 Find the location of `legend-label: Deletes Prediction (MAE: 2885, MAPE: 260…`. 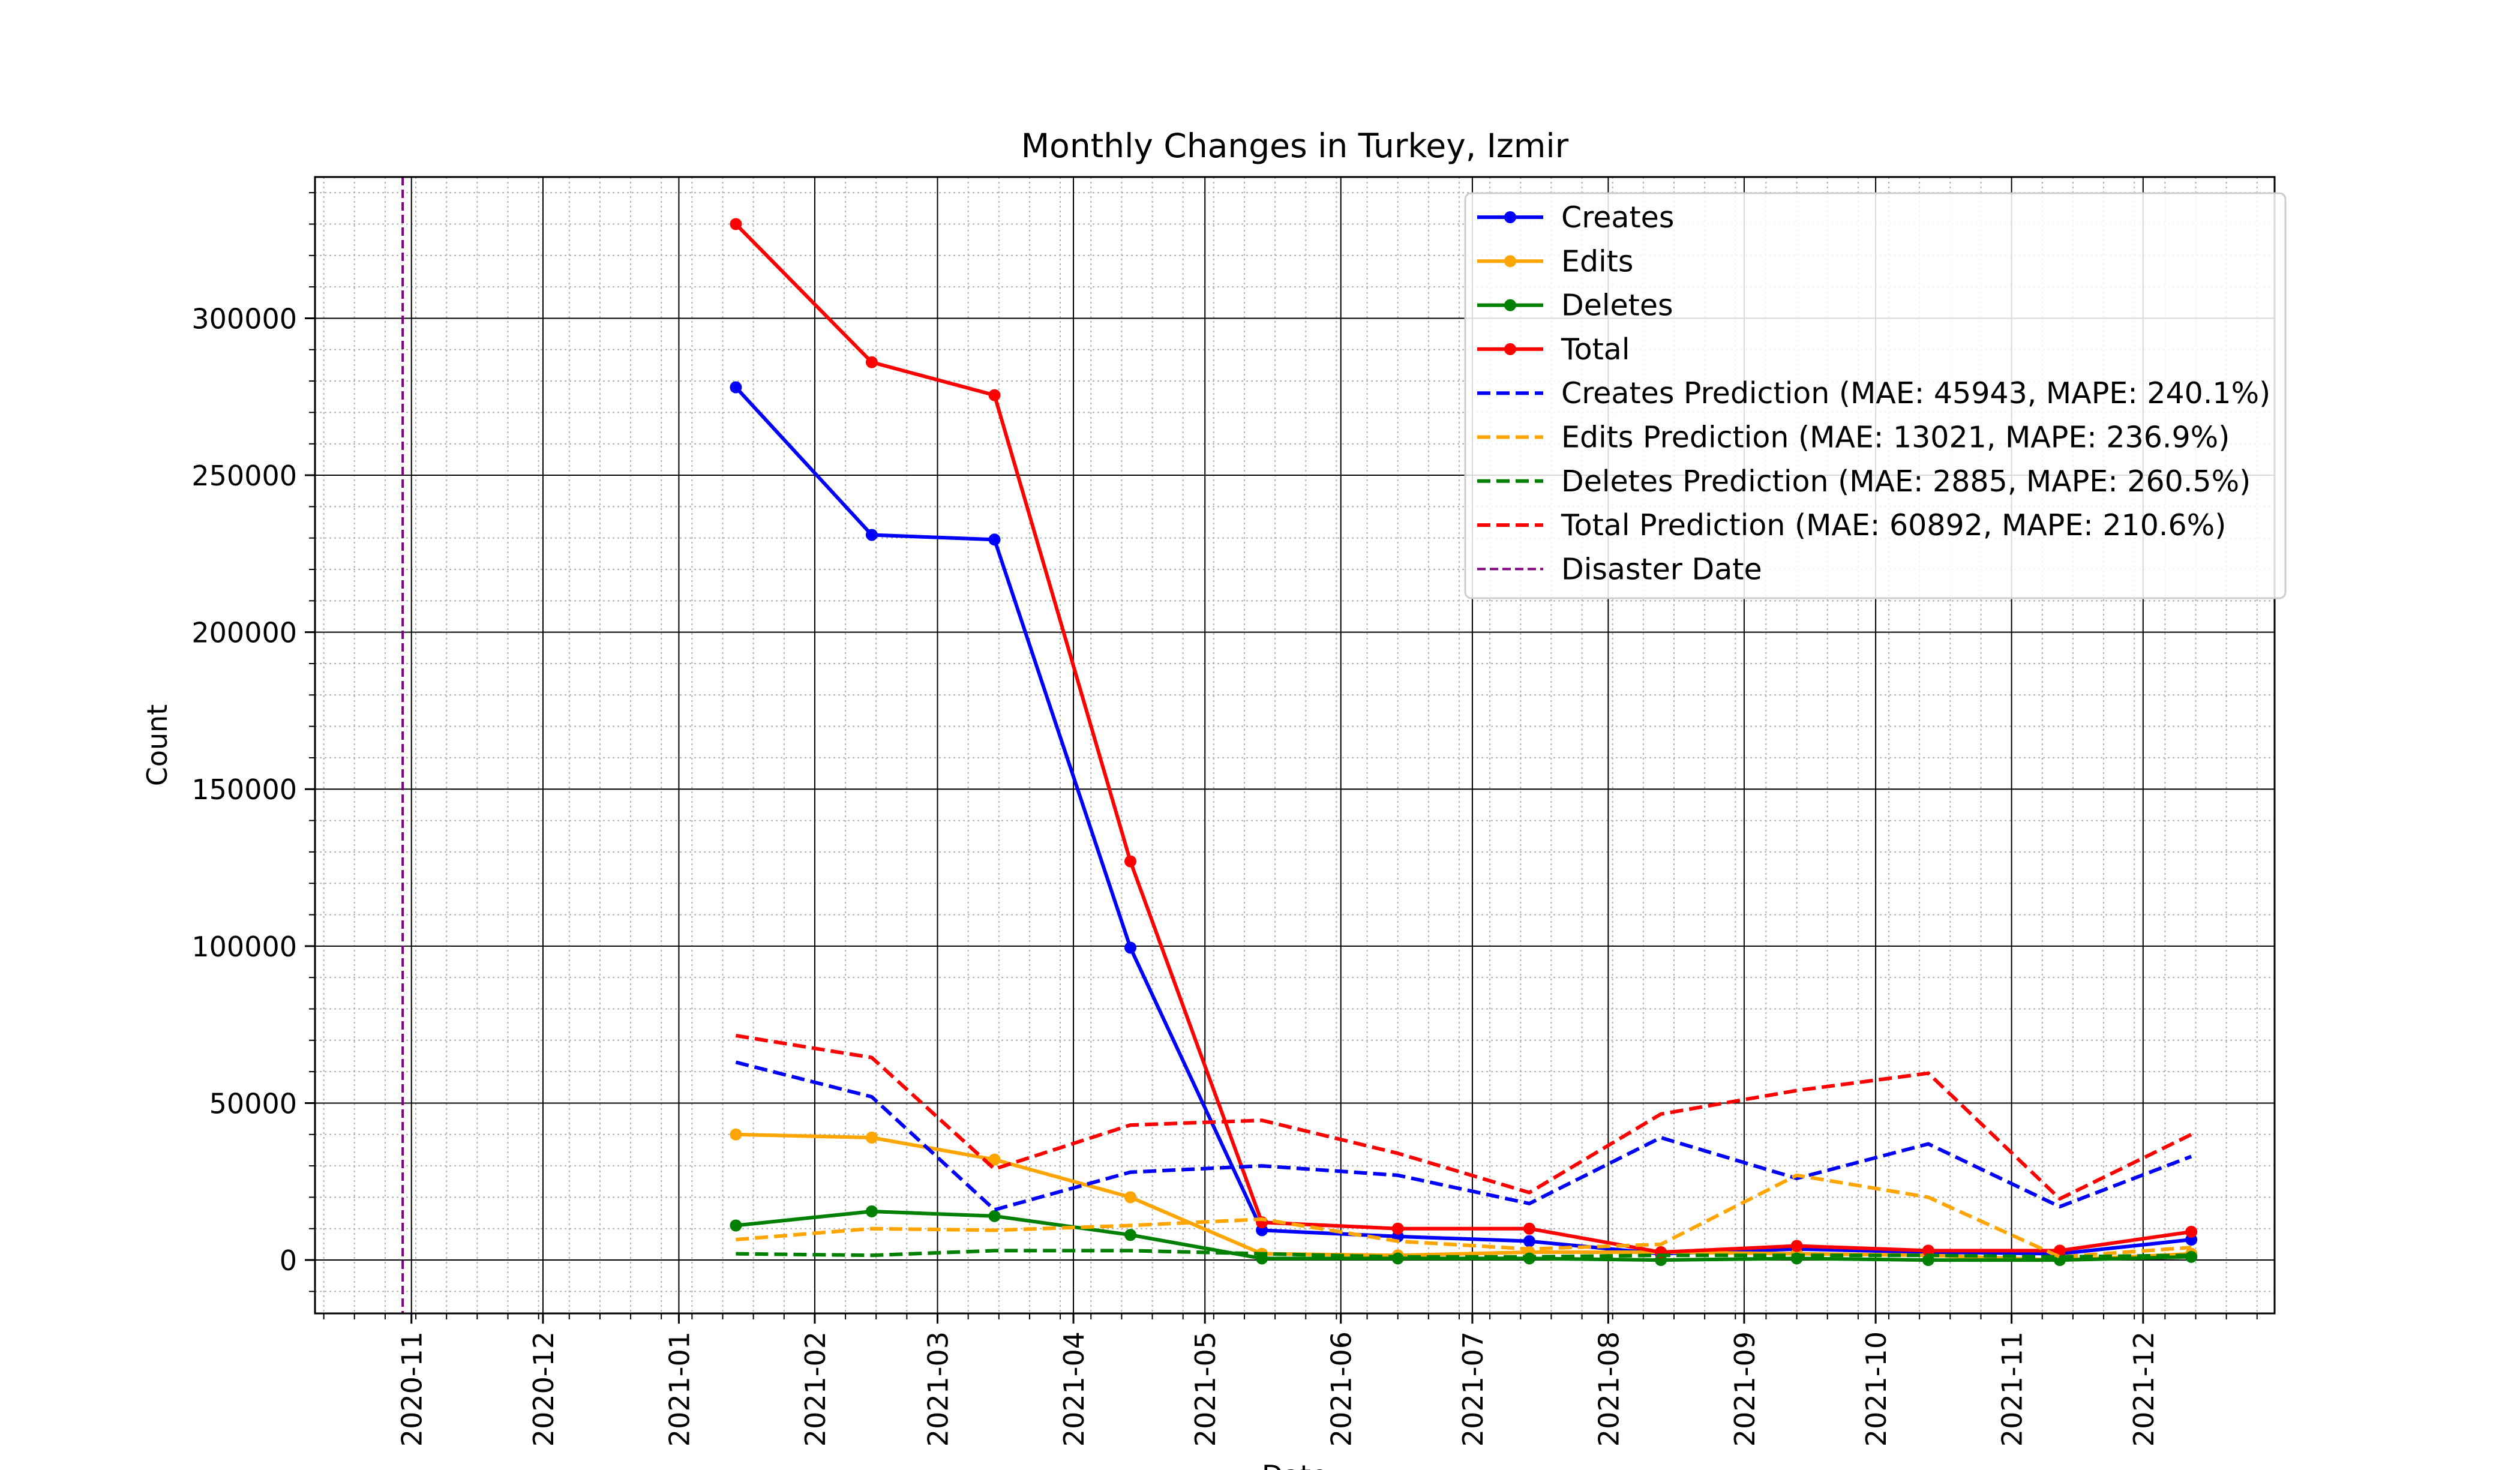

legend-label: Deletes Prediction (MAE: 2885, MAPE: 260… is located at coordinates (1906, 481).